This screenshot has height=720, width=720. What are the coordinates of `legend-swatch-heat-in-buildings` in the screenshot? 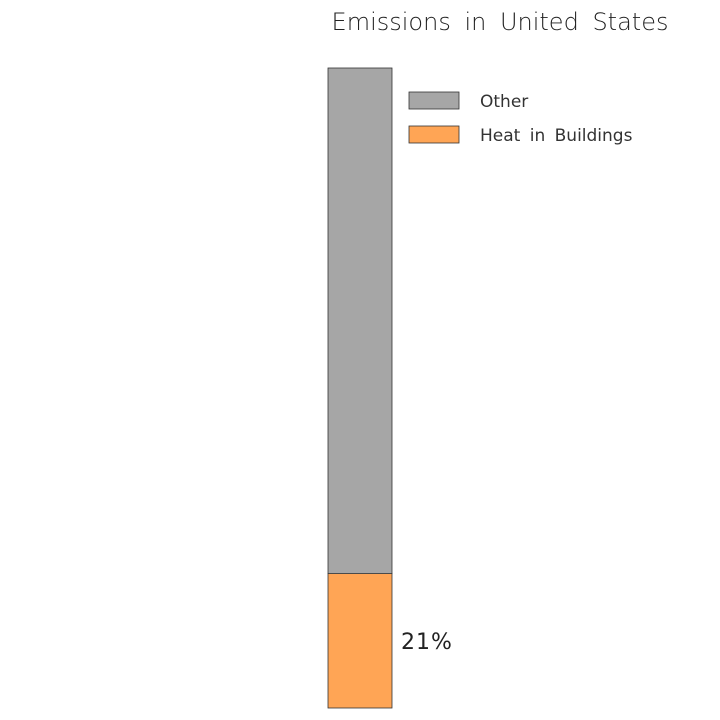 It's located at (434, 134).